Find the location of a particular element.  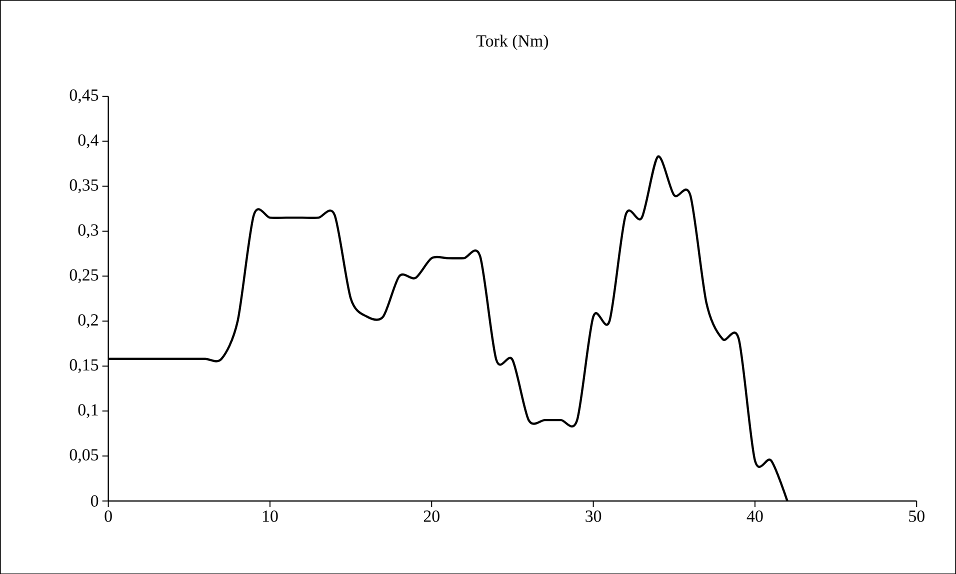

x-tick-label: 20 is located at coordinates (432, 516).